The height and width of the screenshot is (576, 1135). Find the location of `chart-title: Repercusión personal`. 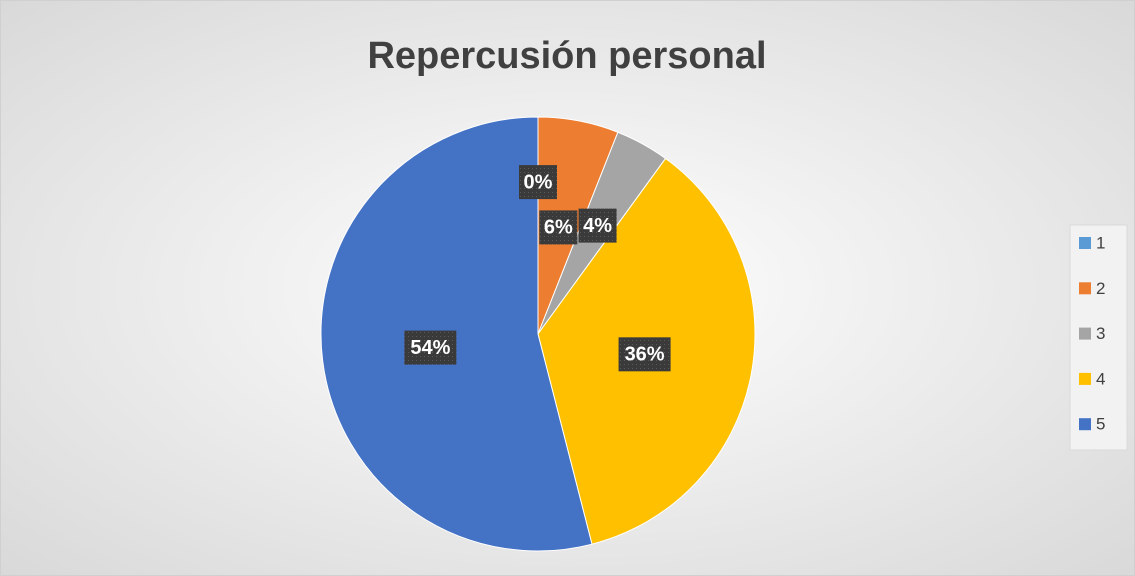

chart-title: Repercusión personal is located at coordinates (566, 56).